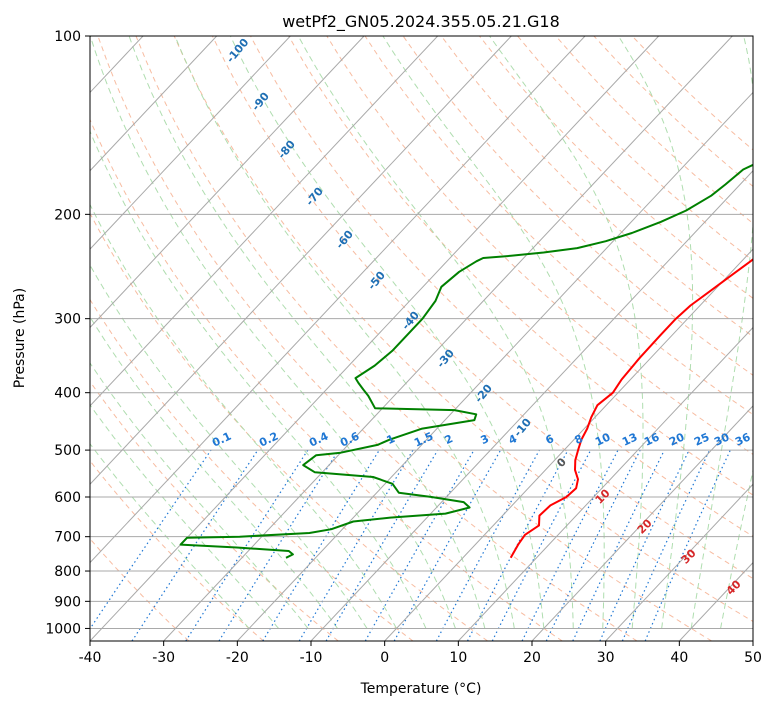 This screenshot has height=708, width=775. What do you see at coordinates (603, 439) in the screenshot?
I see `mixing-ratio-label: 10` at bounding box center [603, 439].